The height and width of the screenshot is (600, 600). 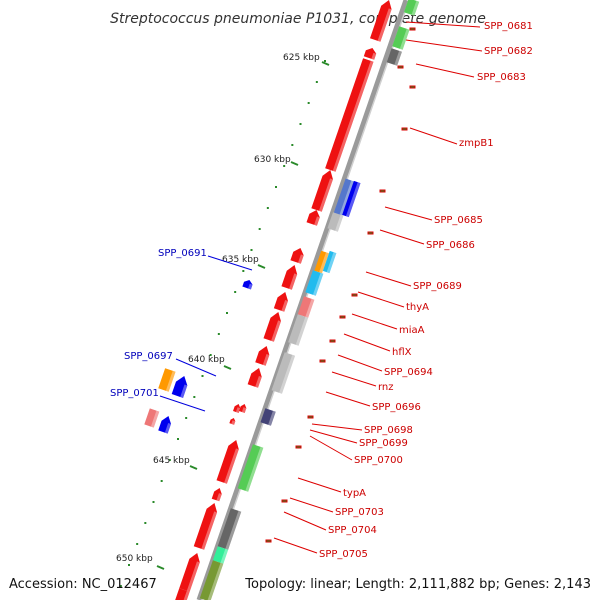 What do you see at coordinates (402, 352) in the screenshot?
I see `gene-label-hflx: hflX` at bounding box center [402, 352].